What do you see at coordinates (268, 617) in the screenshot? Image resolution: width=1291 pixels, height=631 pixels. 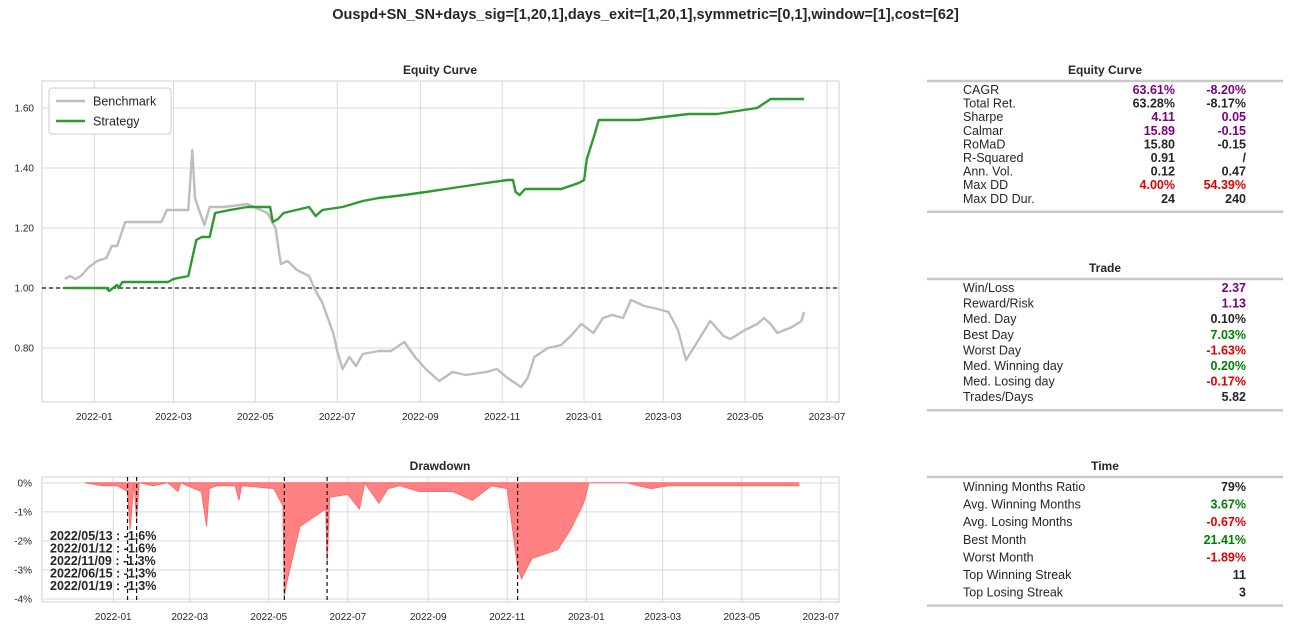 I see `drawdown-x-tick: 2022-05` at bounding box center [268, 617].